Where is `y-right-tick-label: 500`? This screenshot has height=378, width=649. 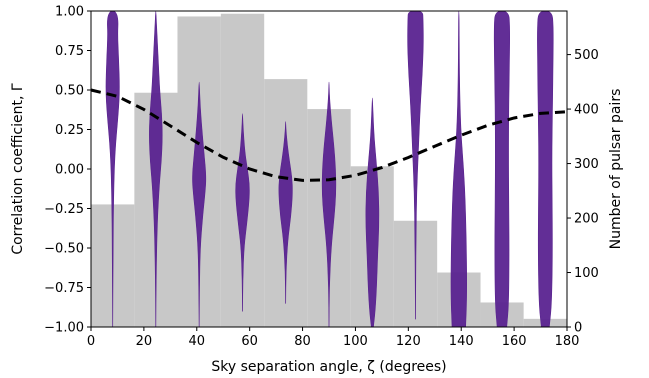
y-right-tick-label: 500 is located at coordinates (586, 55).